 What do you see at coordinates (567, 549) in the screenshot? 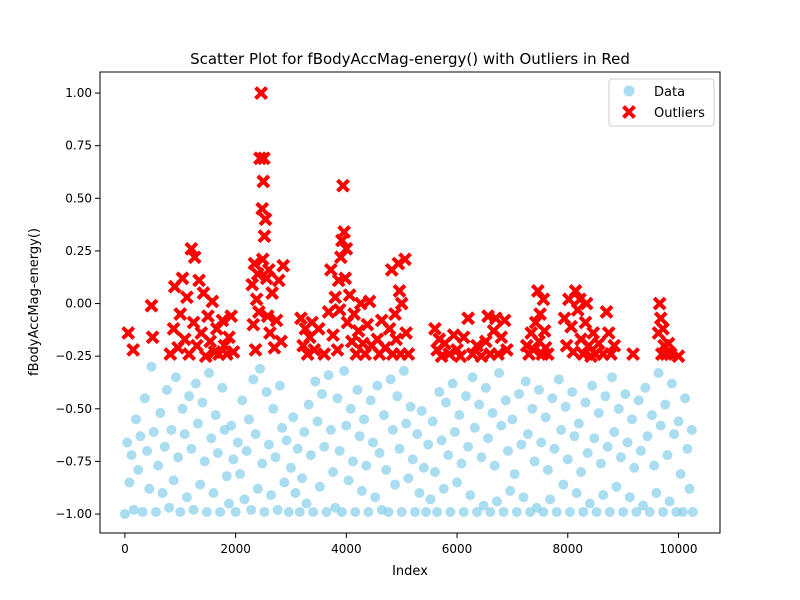
I see `x-tick-label: 8000` at bounding box center [567, 549].